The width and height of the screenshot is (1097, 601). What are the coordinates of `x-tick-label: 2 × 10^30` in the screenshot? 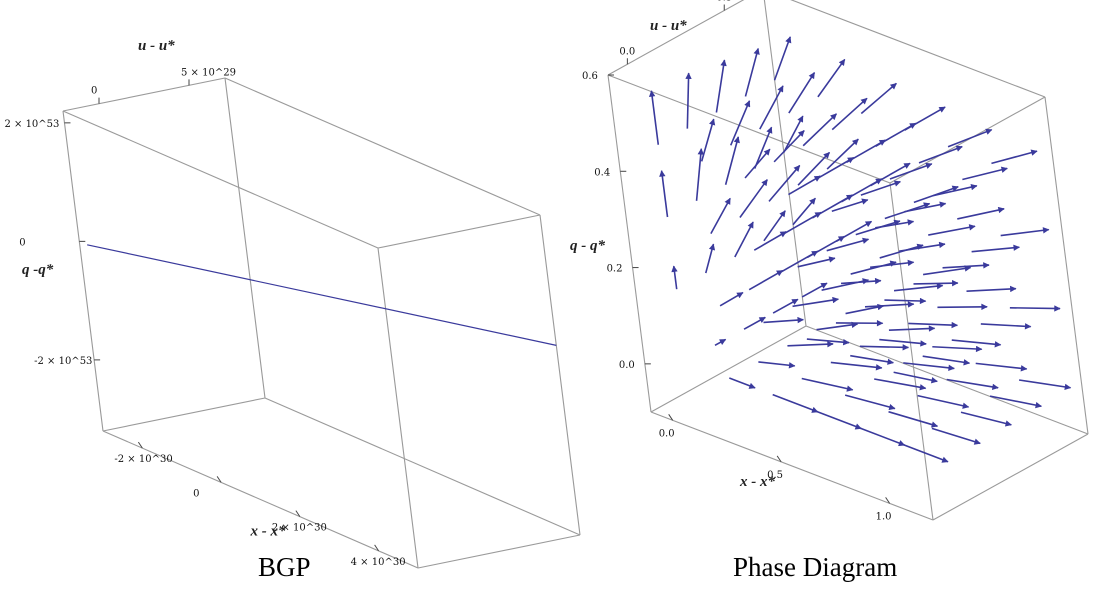 It's located at (299, 528).